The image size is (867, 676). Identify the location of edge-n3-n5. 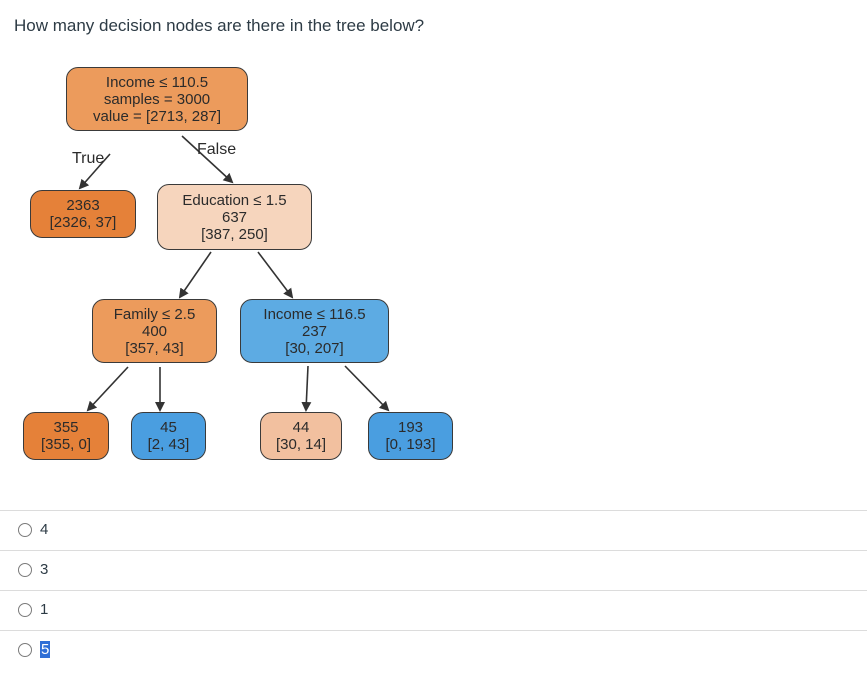
(107, 389).